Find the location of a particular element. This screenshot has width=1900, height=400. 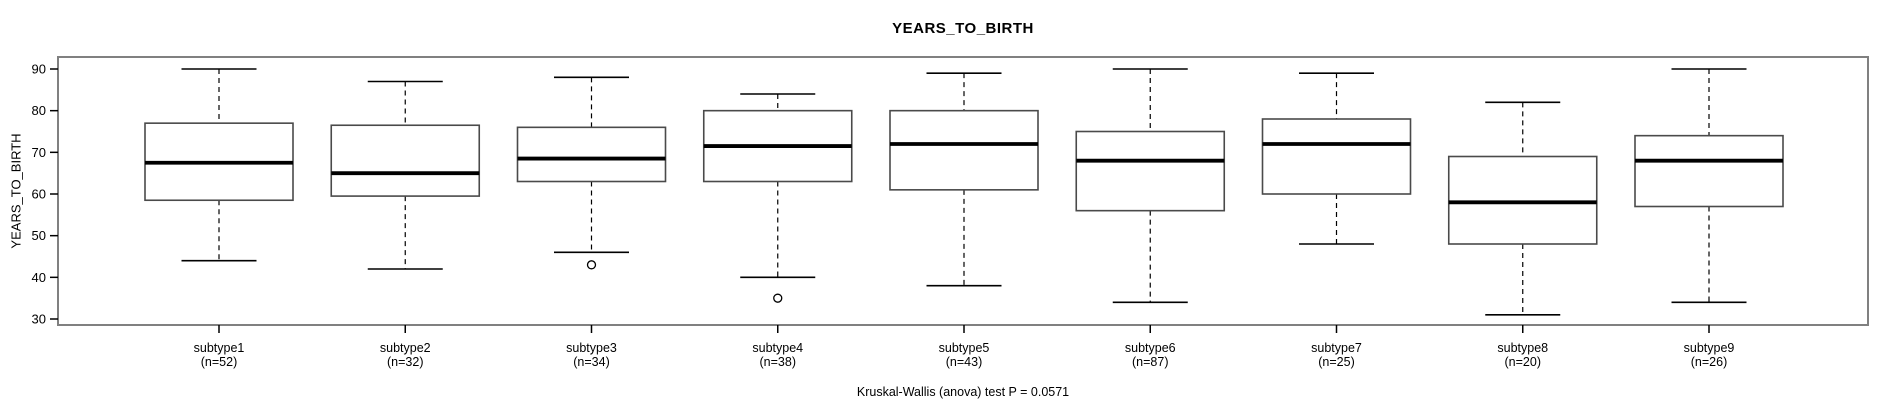

y-tick-label: 80 is located at coordinates (39, 110).